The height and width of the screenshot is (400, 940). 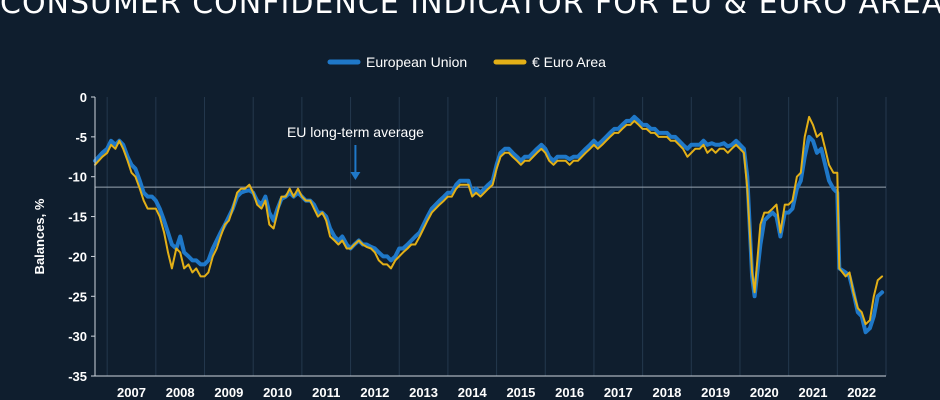 What do you see at coordinates (764, 392) in the screenshot?
I see `x-tick-label-2020: 2020` at bounding box center [764, 392].